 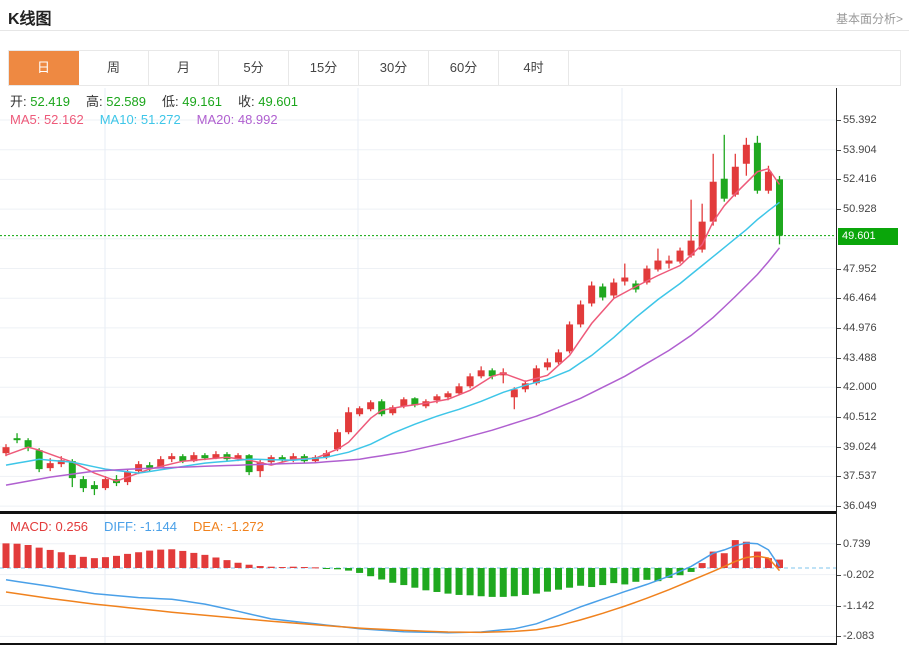 What do you see at coordinates (860, 506) in the screenshot?
I see `y-axis-label: 36.049` at bounding box center [860, 506].